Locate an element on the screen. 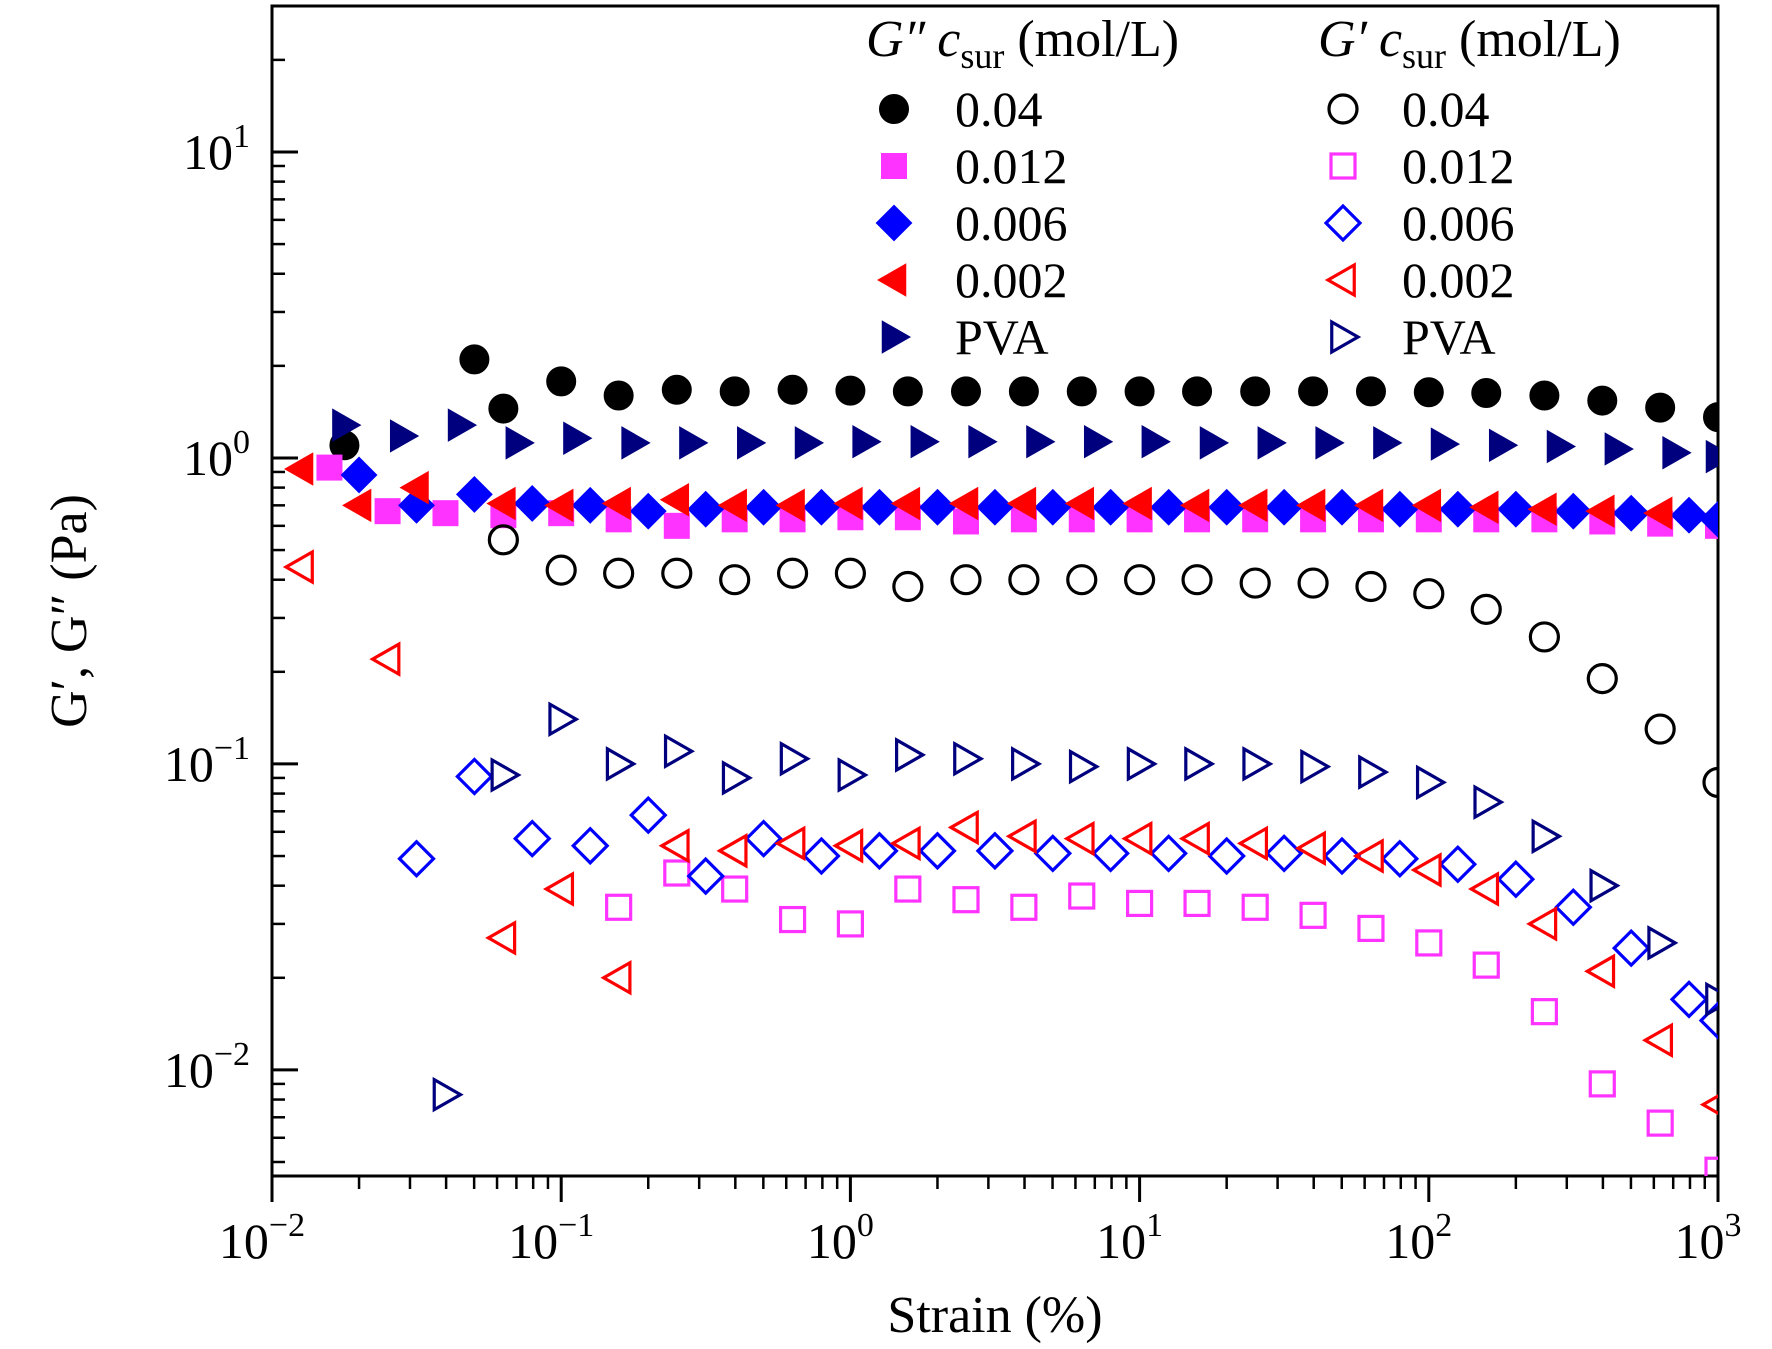  legend-label: 0.002 is located at coordinates (1458, 280).